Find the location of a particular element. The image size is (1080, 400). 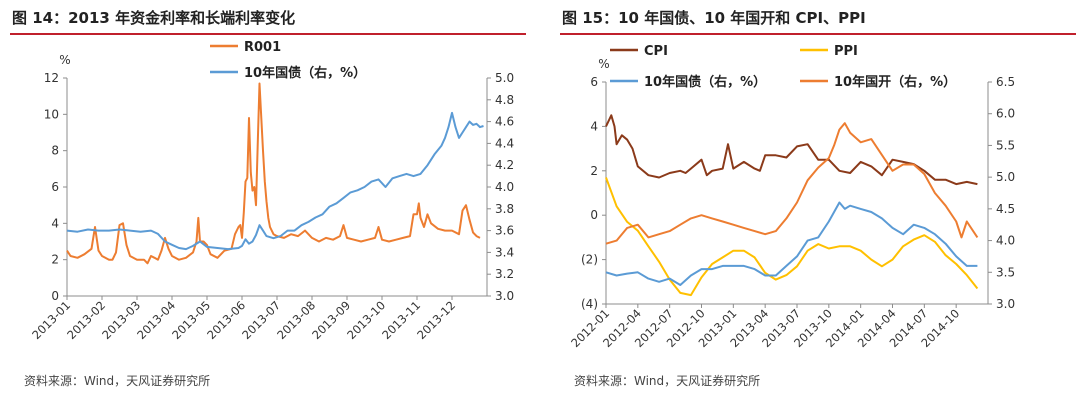

y2-tick-label: 6.0 is located at coordinates (1005, 114).